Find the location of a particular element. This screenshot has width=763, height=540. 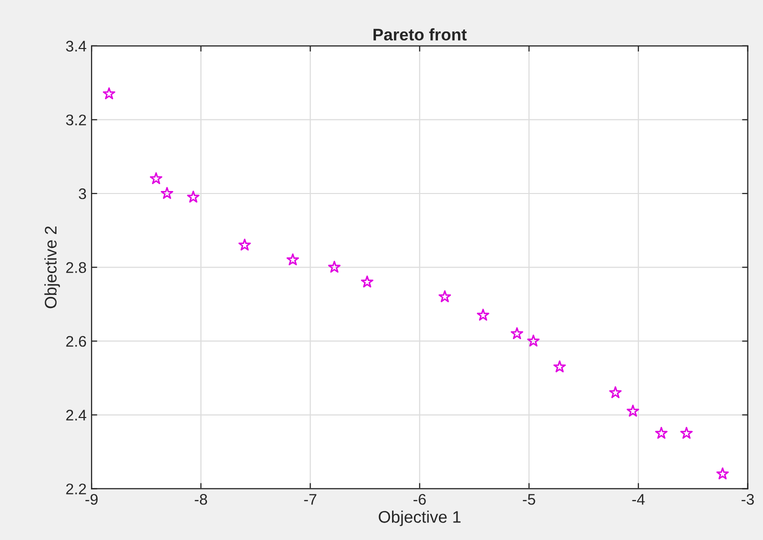

y-tick-label: 2.2 is located at coordinates (76, 489).